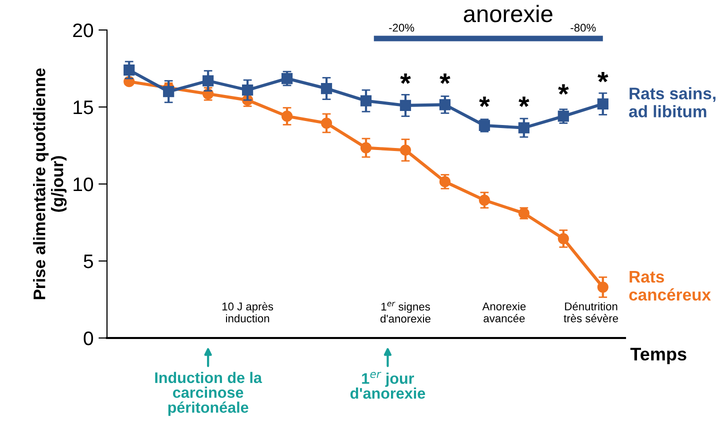 This screenshot has width=724, height=437. What do you see at coordinates (672, 102) in the screenshot?
I see `series-label: Rats sains, ad libitum` at bounding box center [672, 102].